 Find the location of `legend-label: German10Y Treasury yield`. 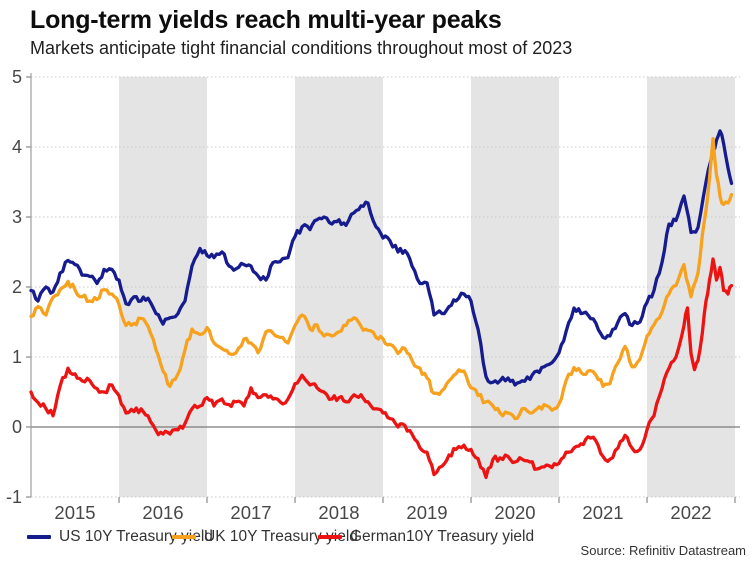

legend-label: German10Y Treasury yield is located at coordinates (442, 536).